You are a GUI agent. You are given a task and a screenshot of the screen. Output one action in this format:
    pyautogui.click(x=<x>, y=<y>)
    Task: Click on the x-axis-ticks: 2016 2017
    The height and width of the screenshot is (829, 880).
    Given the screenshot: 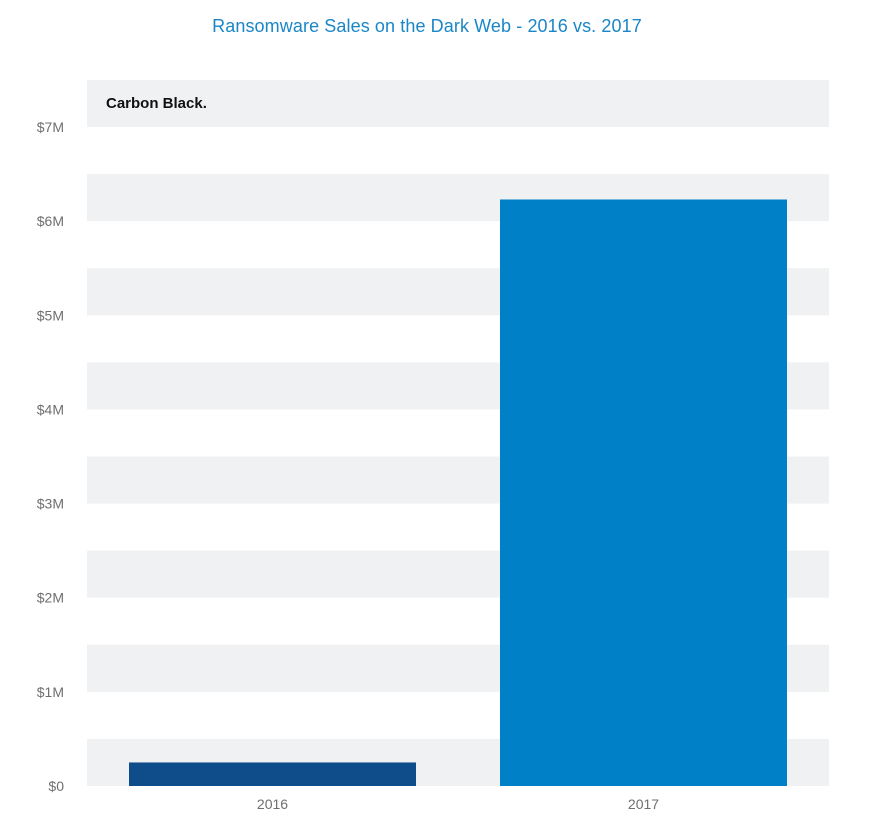 What is the action you would take?
    pyautogui.click(x=458, y=804)
    